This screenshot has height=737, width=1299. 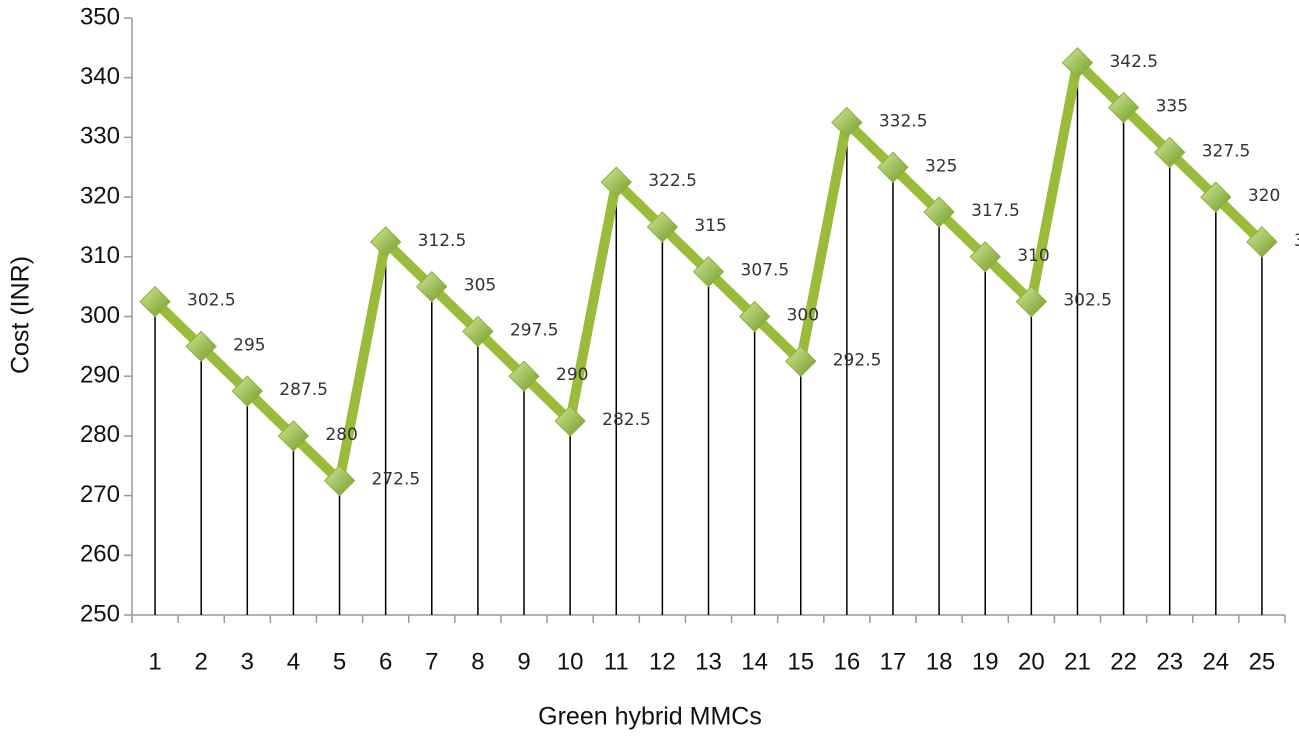 I want to click on x-tick-label: 16, so click(x=847, y=661).